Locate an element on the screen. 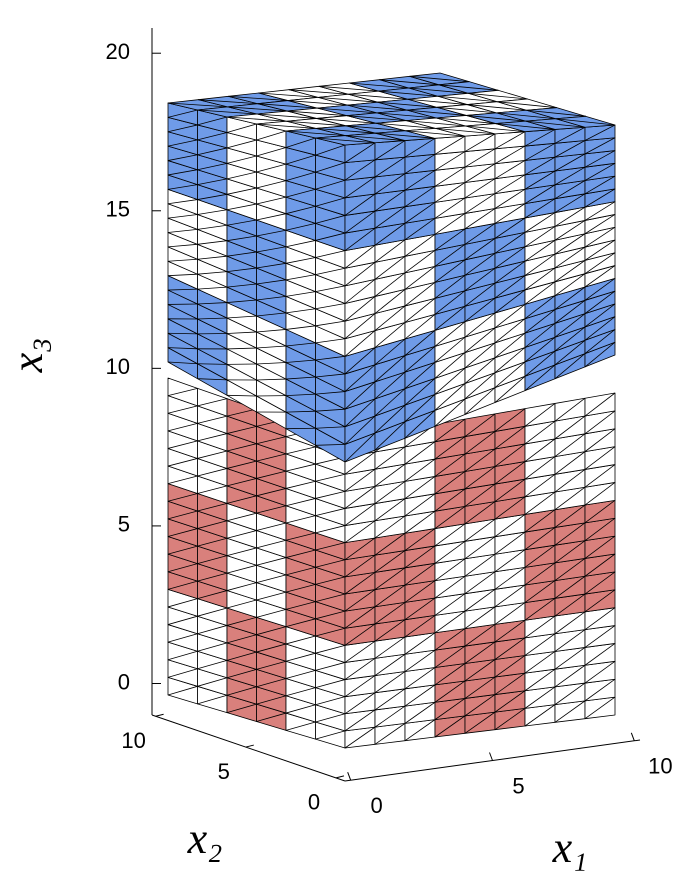 The image size is (695, 888). x-axis-label: x₁ is located at coordinates (570, 847).